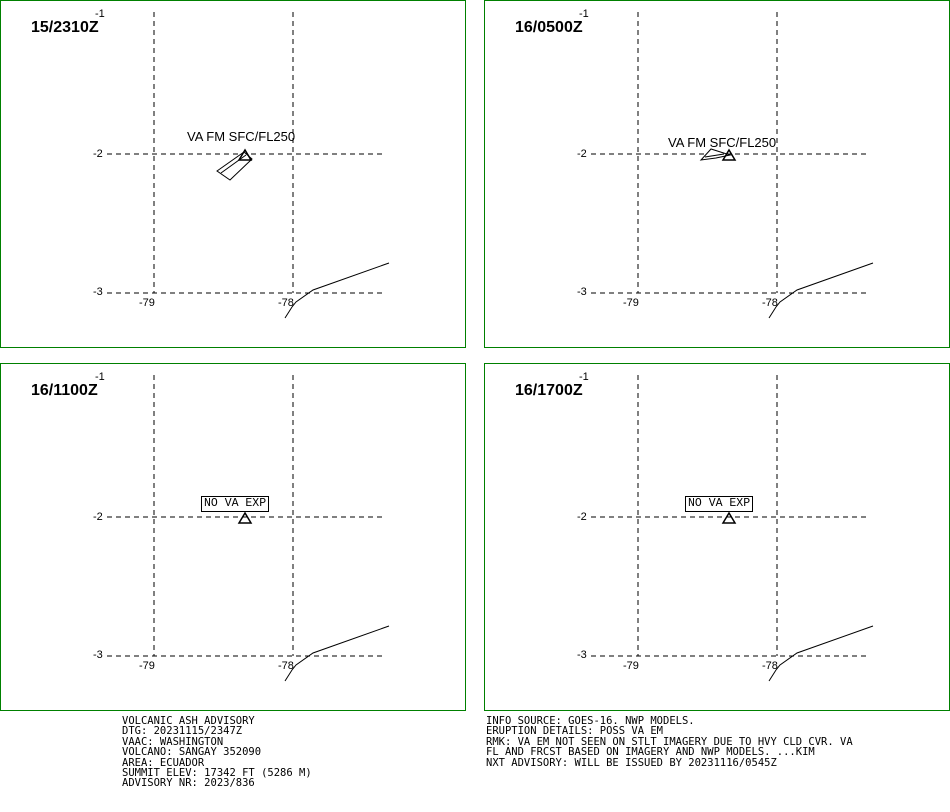 Image resolution: width=950 pixels, height=812 pixels. What do you see at coordinates (64, 390) in the screenshot?
I see `panel-time-label: 16/1100Z` at bounding box center [64, 390].